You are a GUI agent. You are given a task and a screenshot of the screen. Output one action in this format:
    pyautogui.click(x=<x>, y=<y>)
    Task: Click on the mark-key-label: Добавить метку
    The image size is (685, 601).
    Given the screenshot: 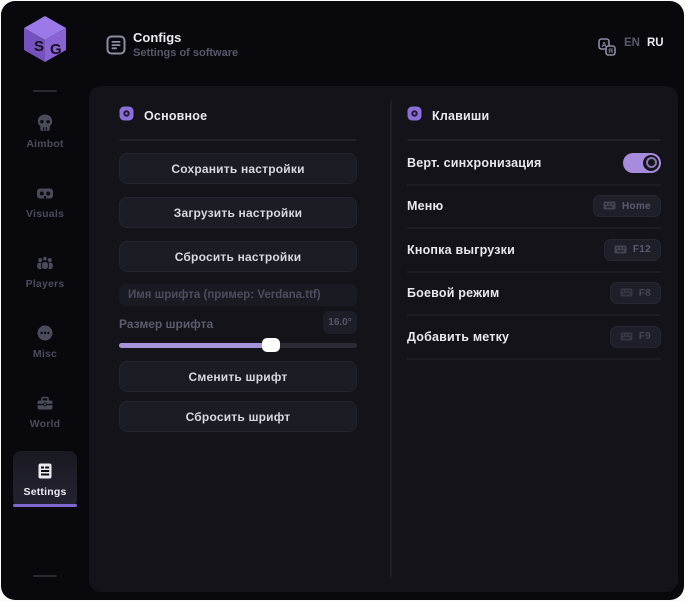 What is the action you would take?
    pyautogui.click(x=458, y=336)
    